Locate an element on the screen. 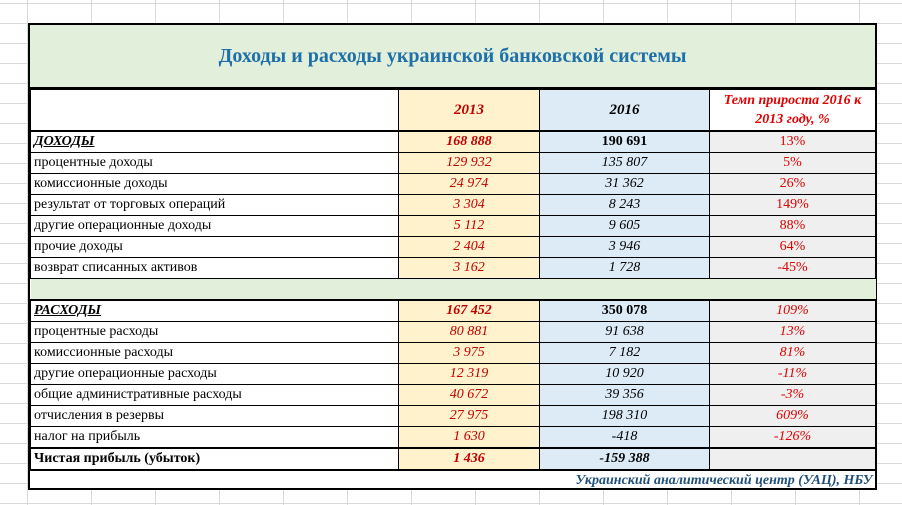 This screenshot has width=902, height=505. cell-2016: 7 182 is located at coordinates (624, 353).